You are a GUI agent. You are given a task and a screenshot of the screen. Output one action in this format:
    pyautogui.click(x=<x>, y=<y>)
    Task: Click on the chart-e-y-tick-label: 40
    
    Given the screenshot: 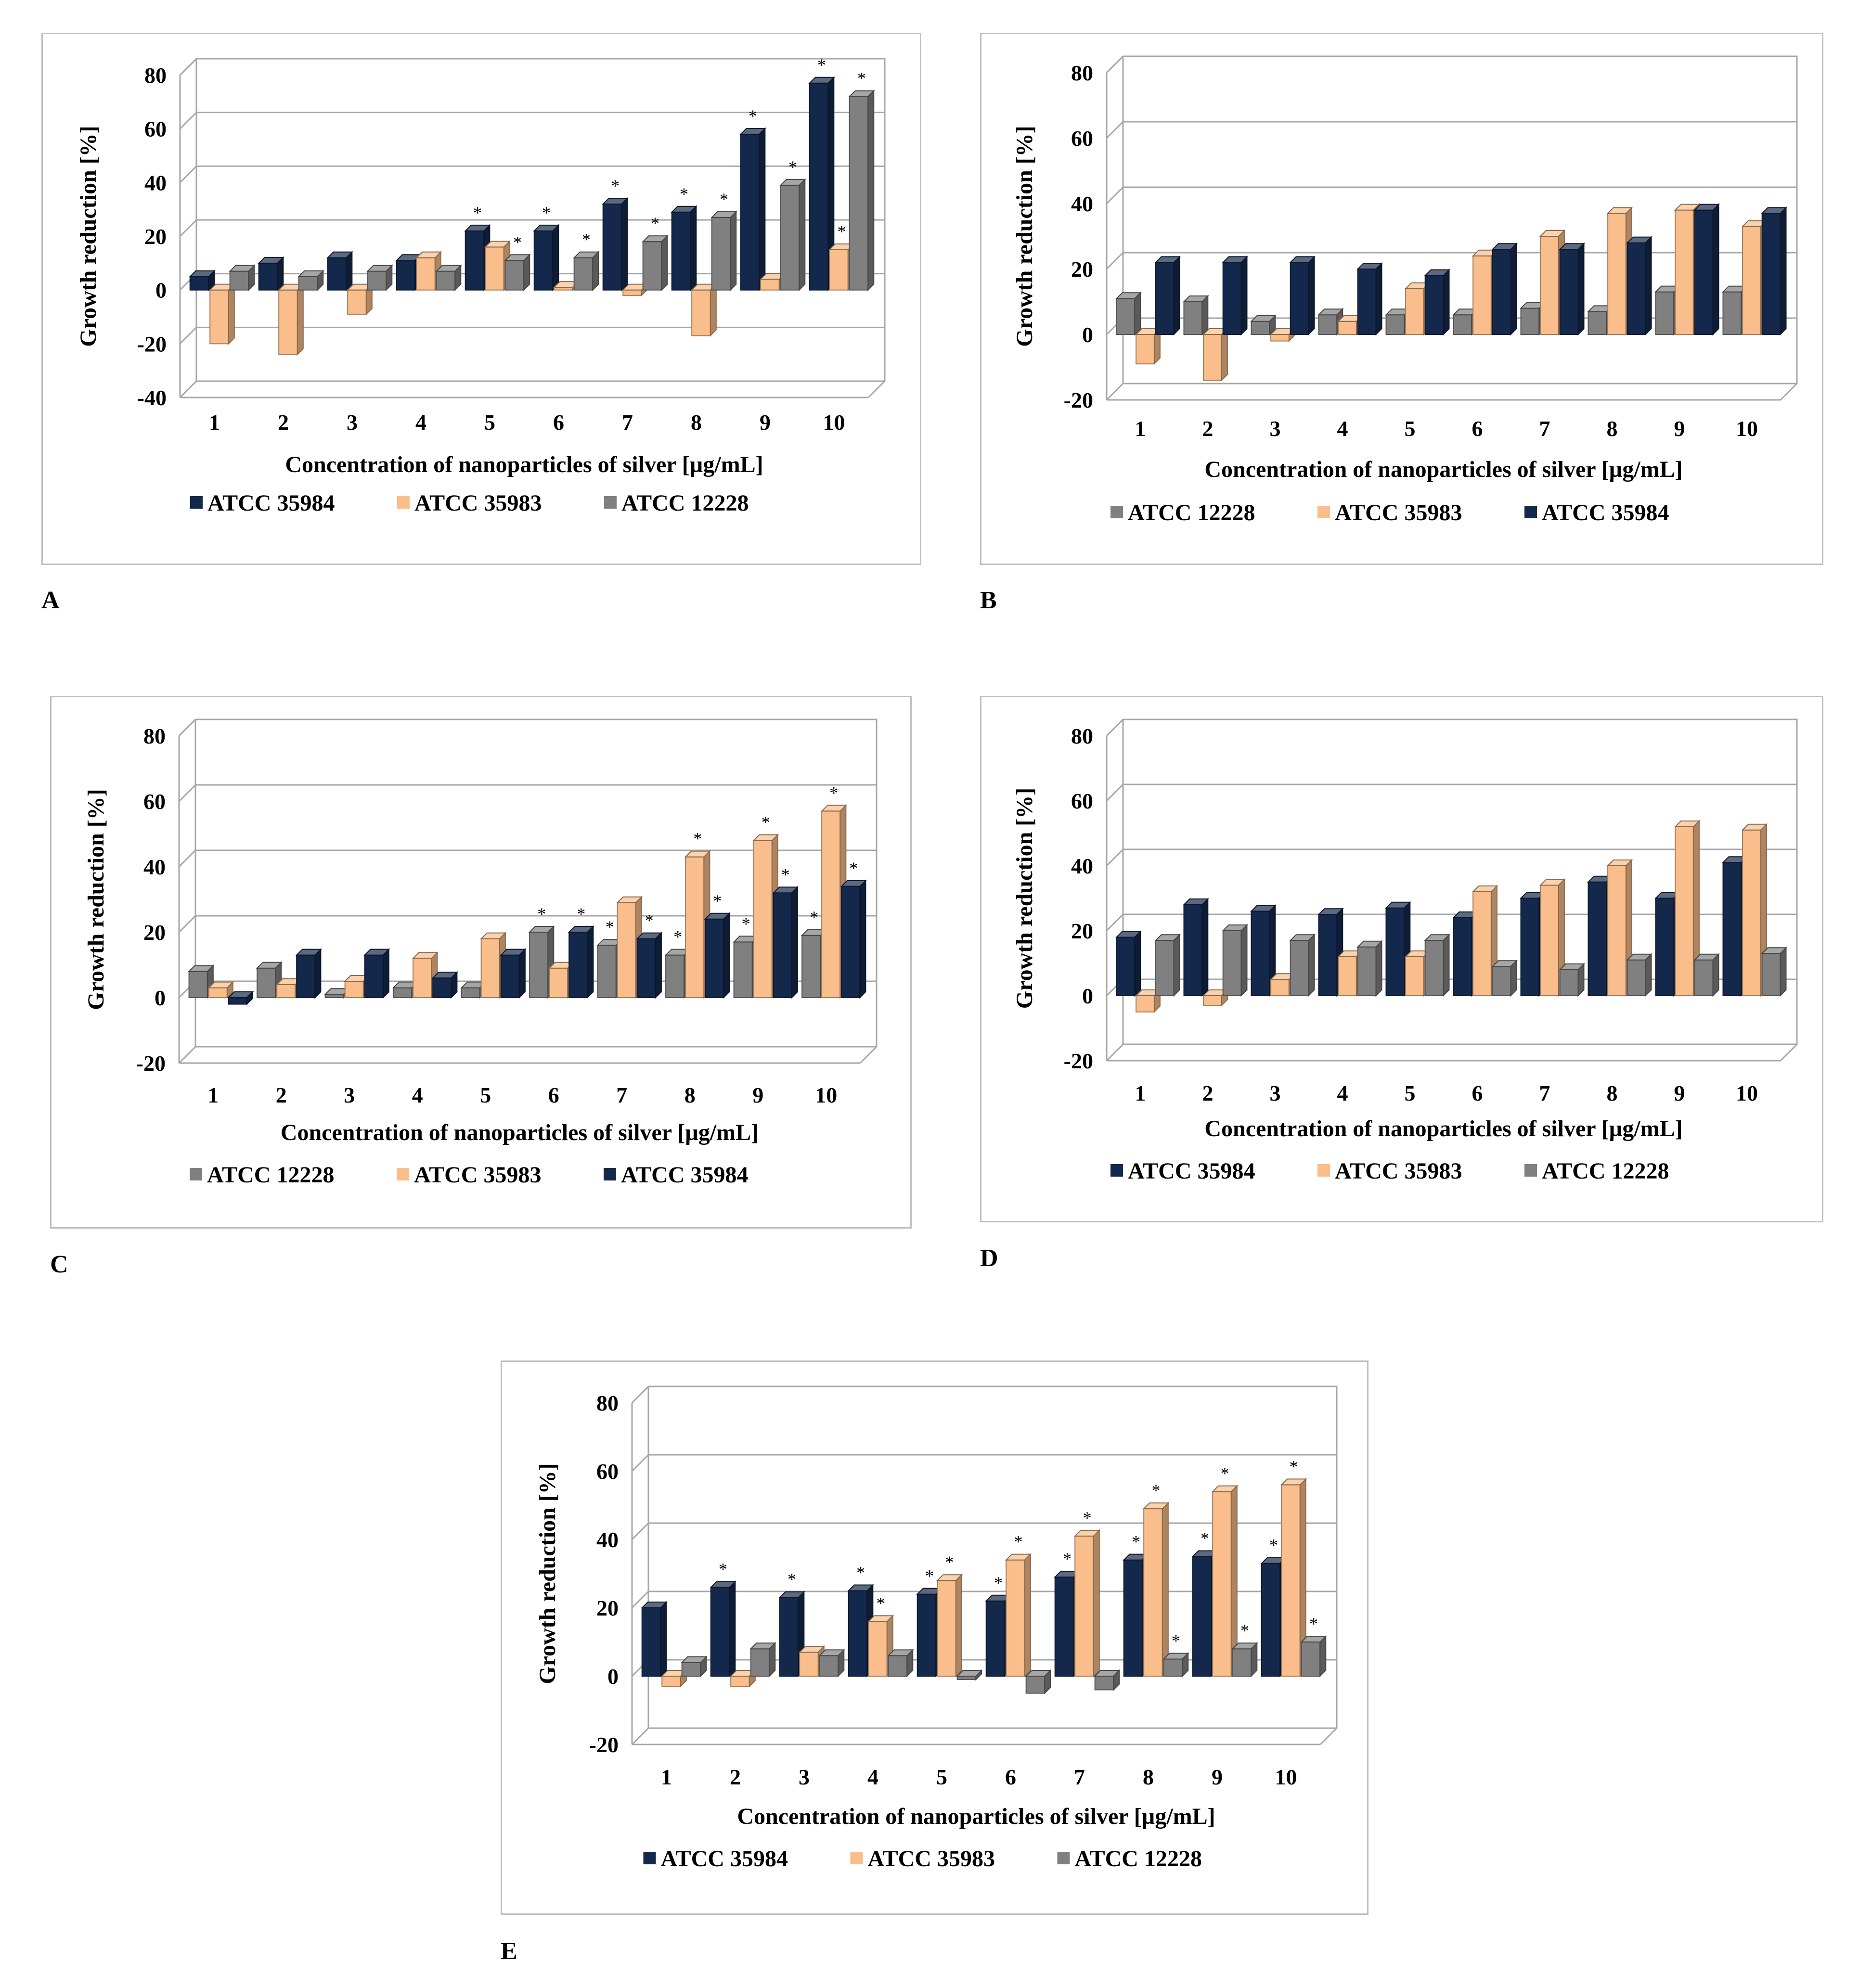 What is the action you would take?
    pyautogui.click(x=607, y=1539)
    